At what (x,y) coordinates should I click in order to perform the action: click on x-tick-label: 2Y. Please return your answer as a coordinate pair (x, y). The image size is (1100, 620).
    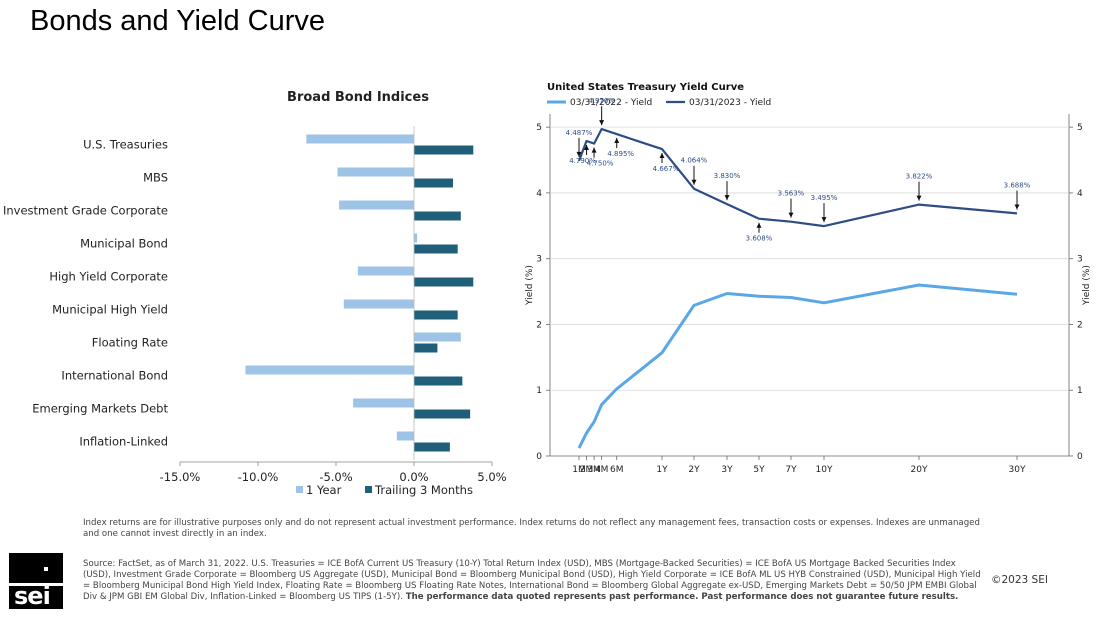
    Looking at the image, I should click on (694, 469).